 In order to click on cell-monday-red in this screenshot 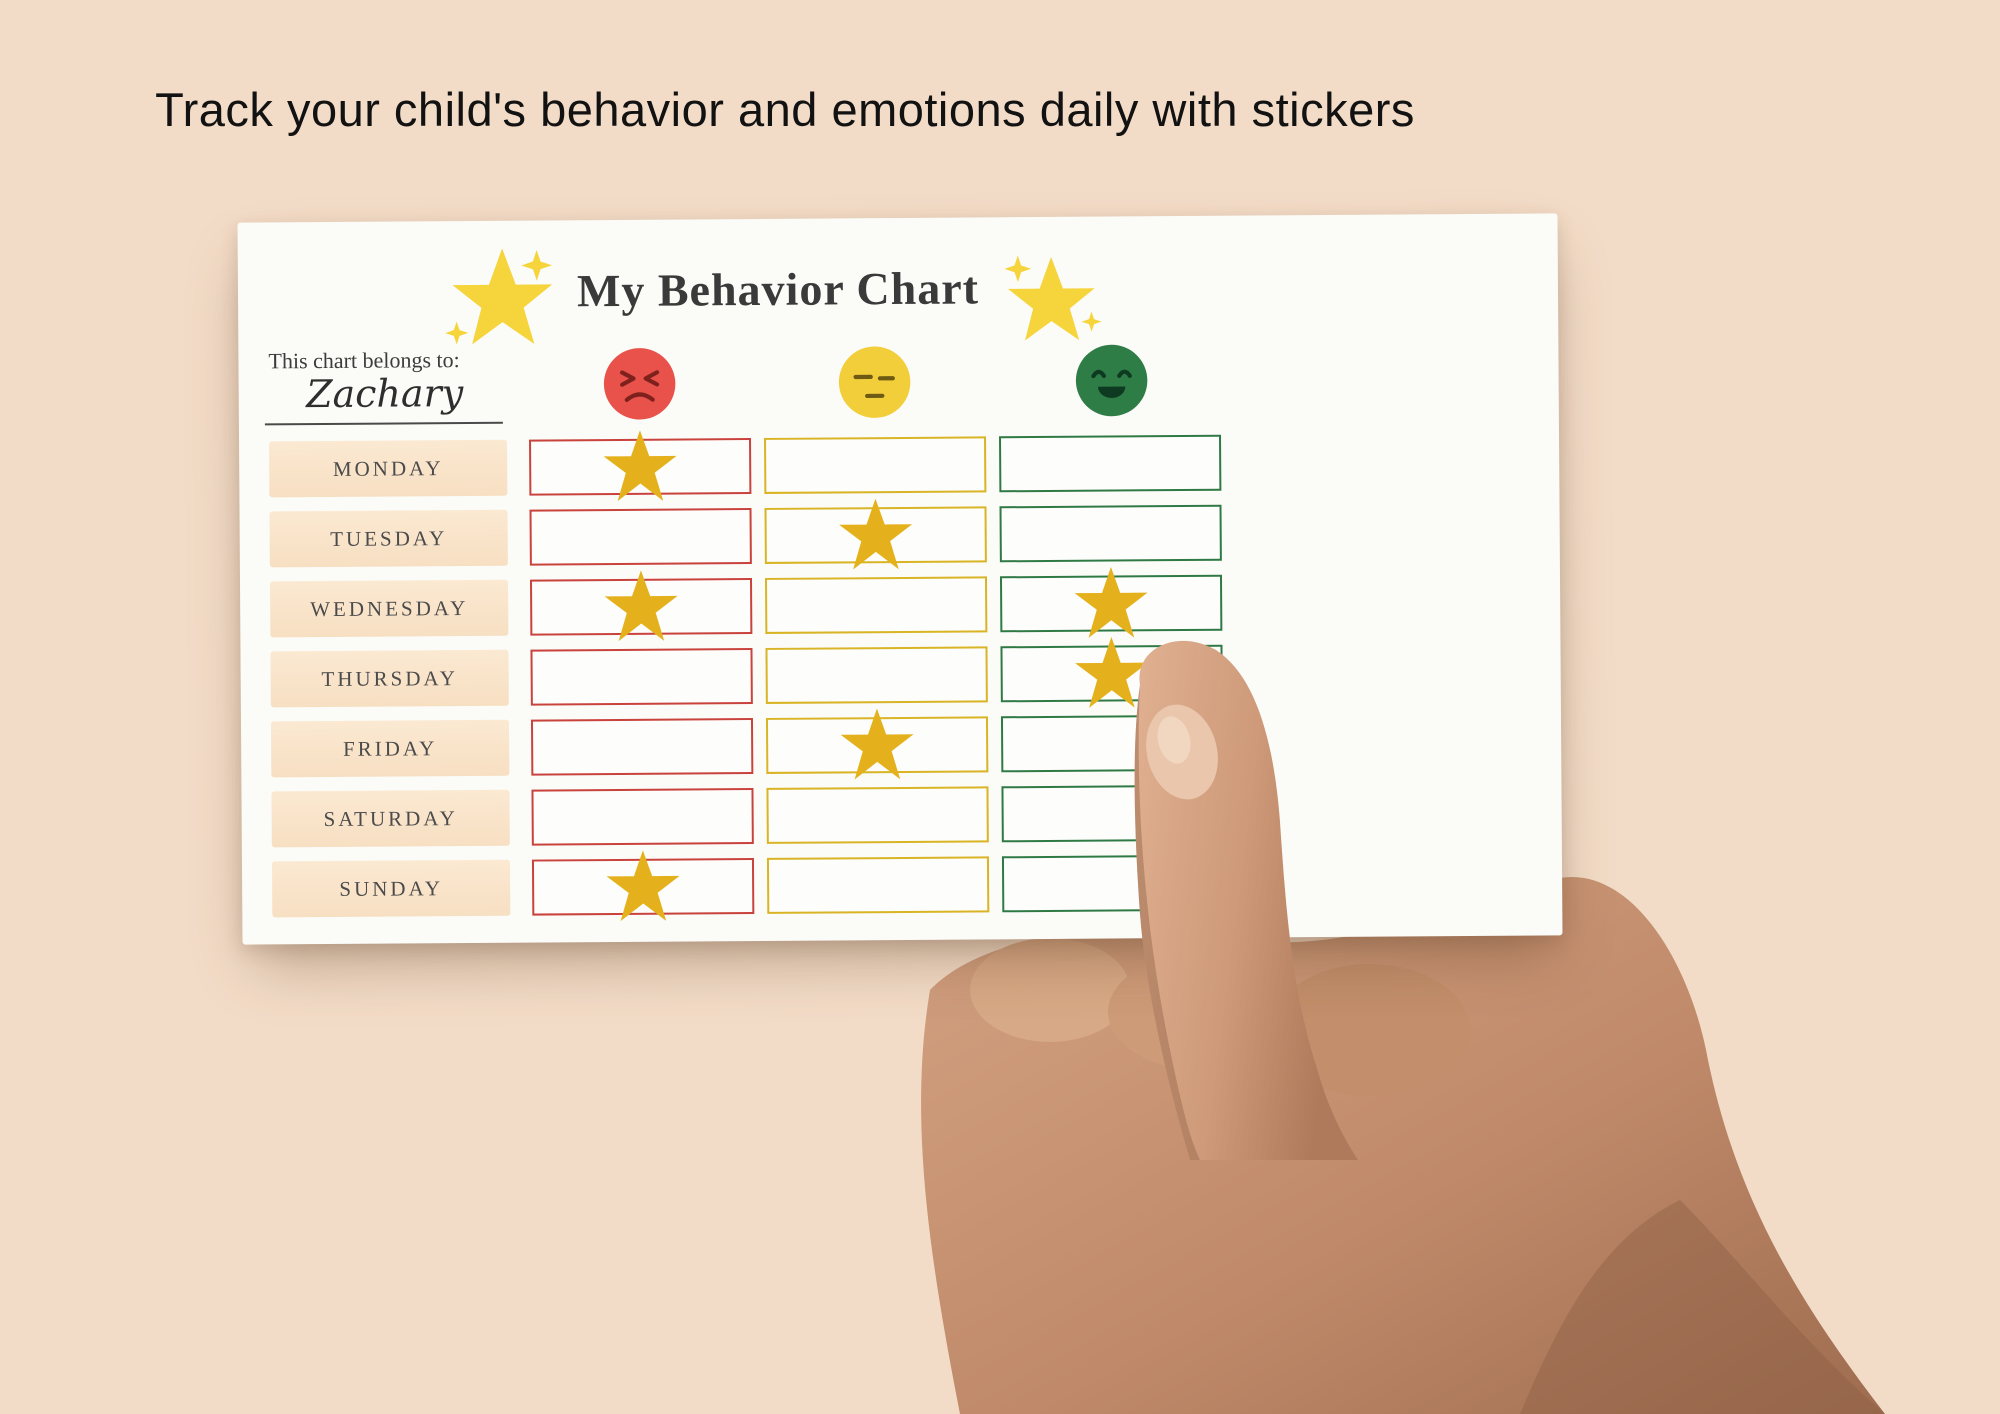, I will do `click(640, 466)`.